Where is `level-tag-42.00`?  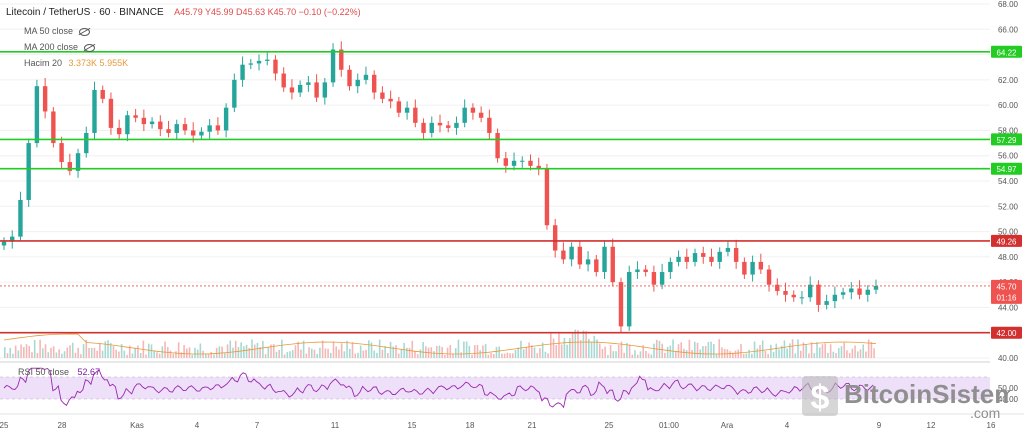 level-tag-42.00 is located at coordinates (1006, 332).